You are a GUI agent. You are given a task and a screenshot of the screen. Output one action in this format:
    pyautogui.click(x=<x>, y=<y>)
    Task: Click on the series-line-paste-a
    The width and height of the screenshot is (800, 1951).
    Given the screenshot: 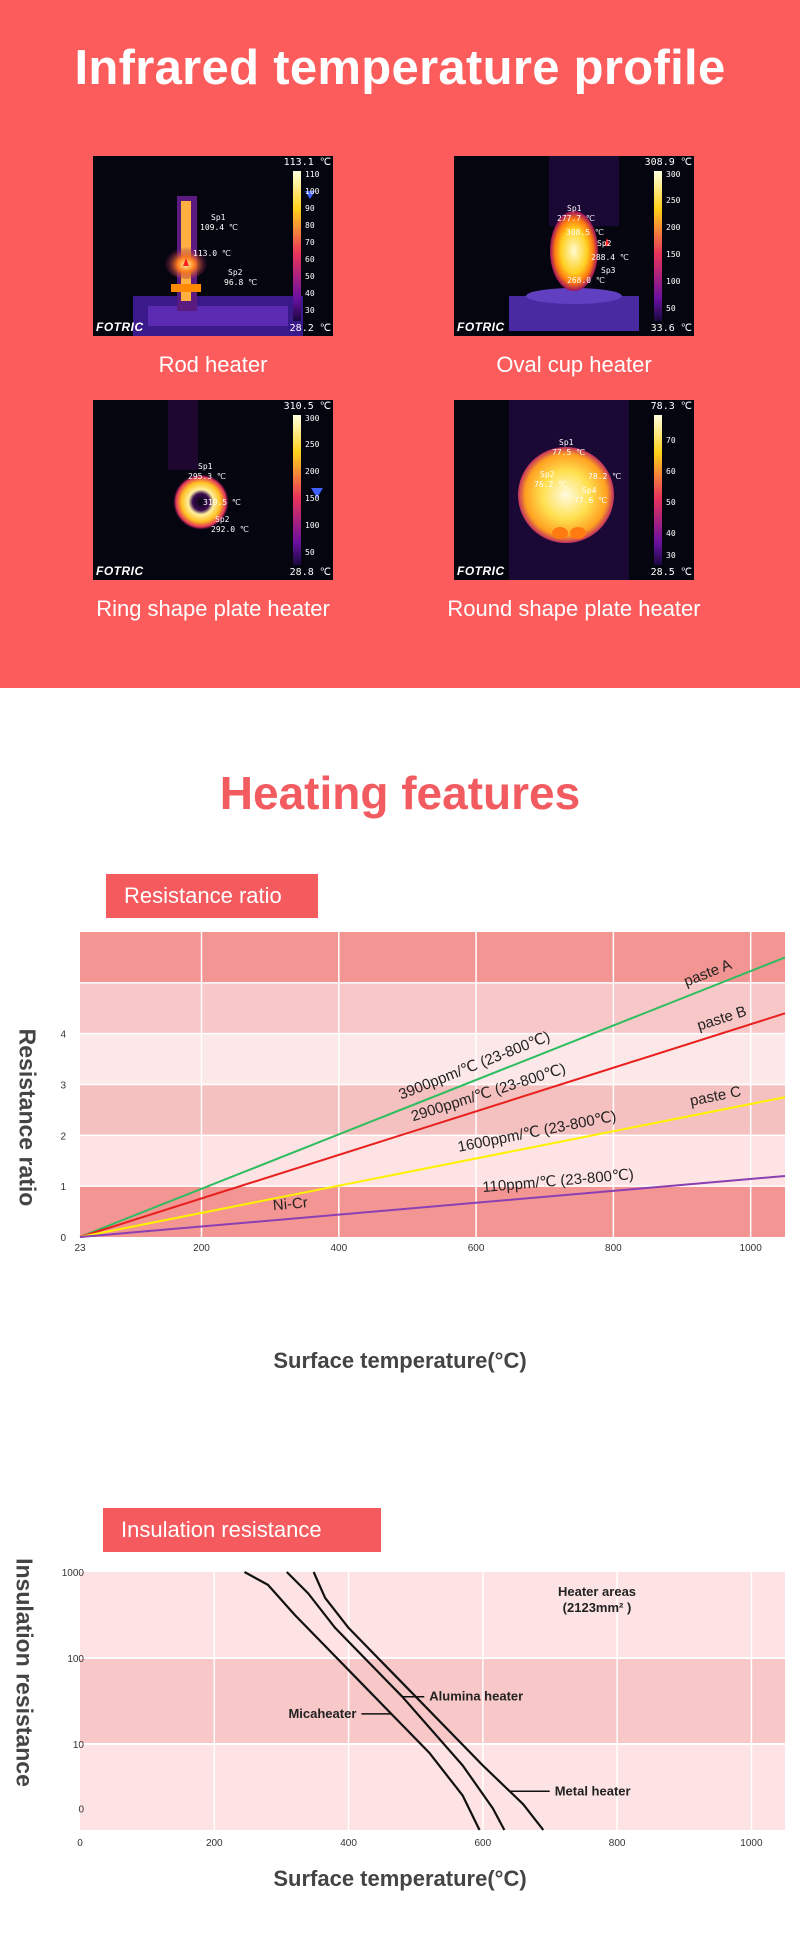 What is the action you would take?
    pyautogui.click(x=432, y=1097)
    